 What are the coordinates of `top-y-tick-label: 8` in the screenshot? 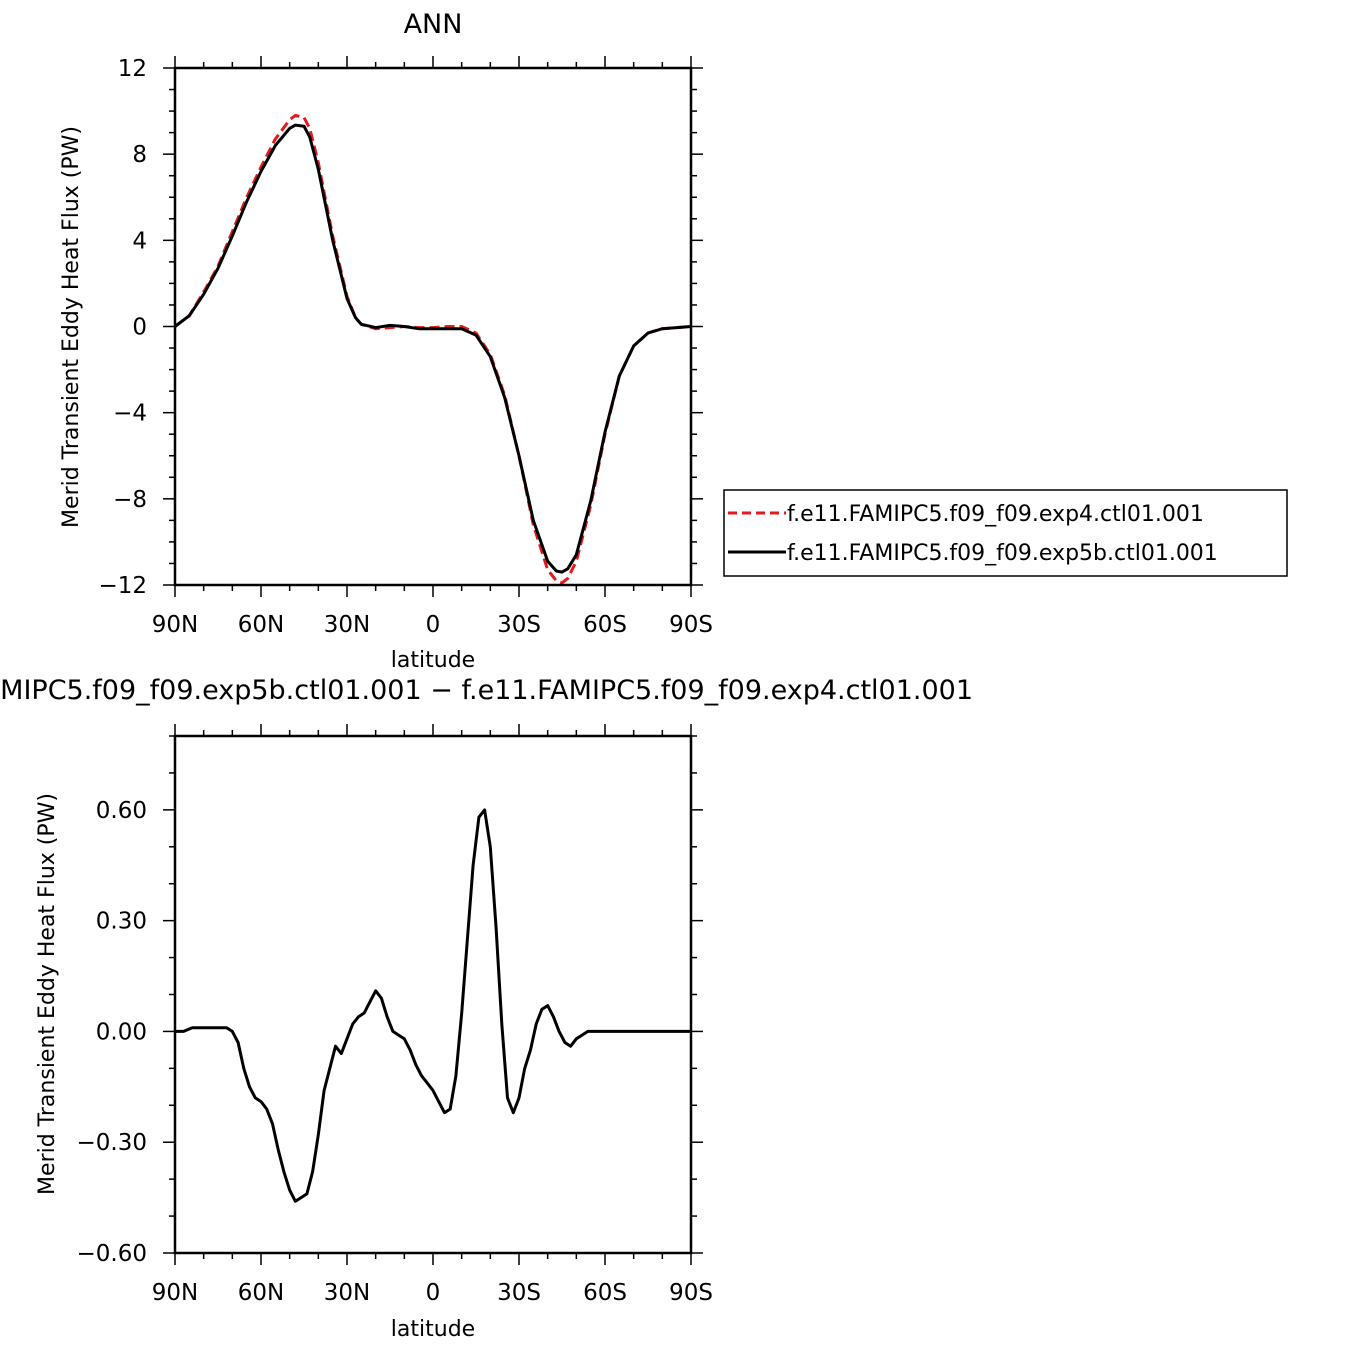 It's located at (139, 155).